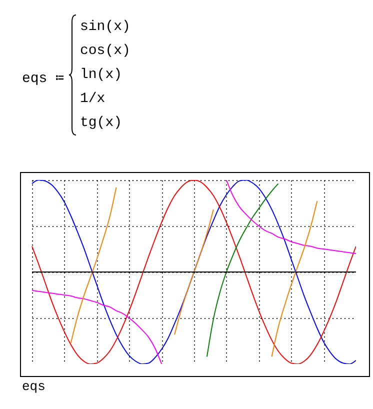 This screenshot has height=409, width=373. Describe the element at coordinates (34, 386) in the screenshot. I see `x-axis-title: eqs` at that location.